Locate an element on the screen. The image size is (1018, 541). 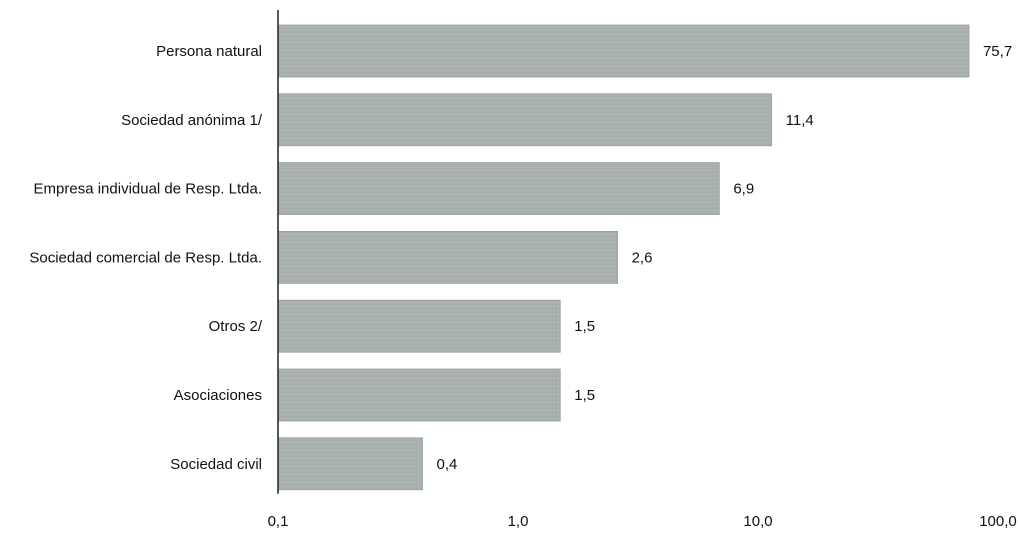
data-label: 2,6 is located at coordinates (642, 257).